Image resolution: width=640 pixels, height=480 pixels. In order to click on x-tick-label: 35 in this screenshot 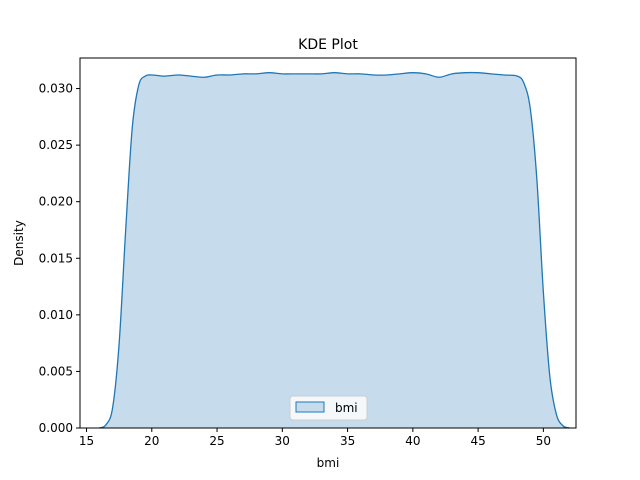, I will do `click(347, 441)`.